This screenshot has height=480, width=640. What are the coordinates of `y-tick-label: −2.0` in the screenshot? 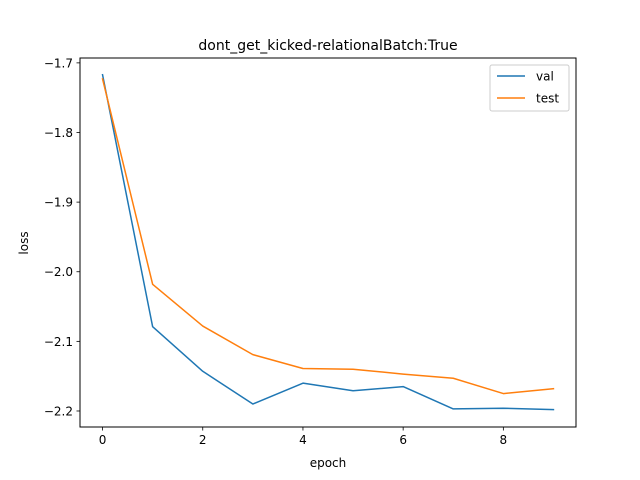 It's located at (58, 272).